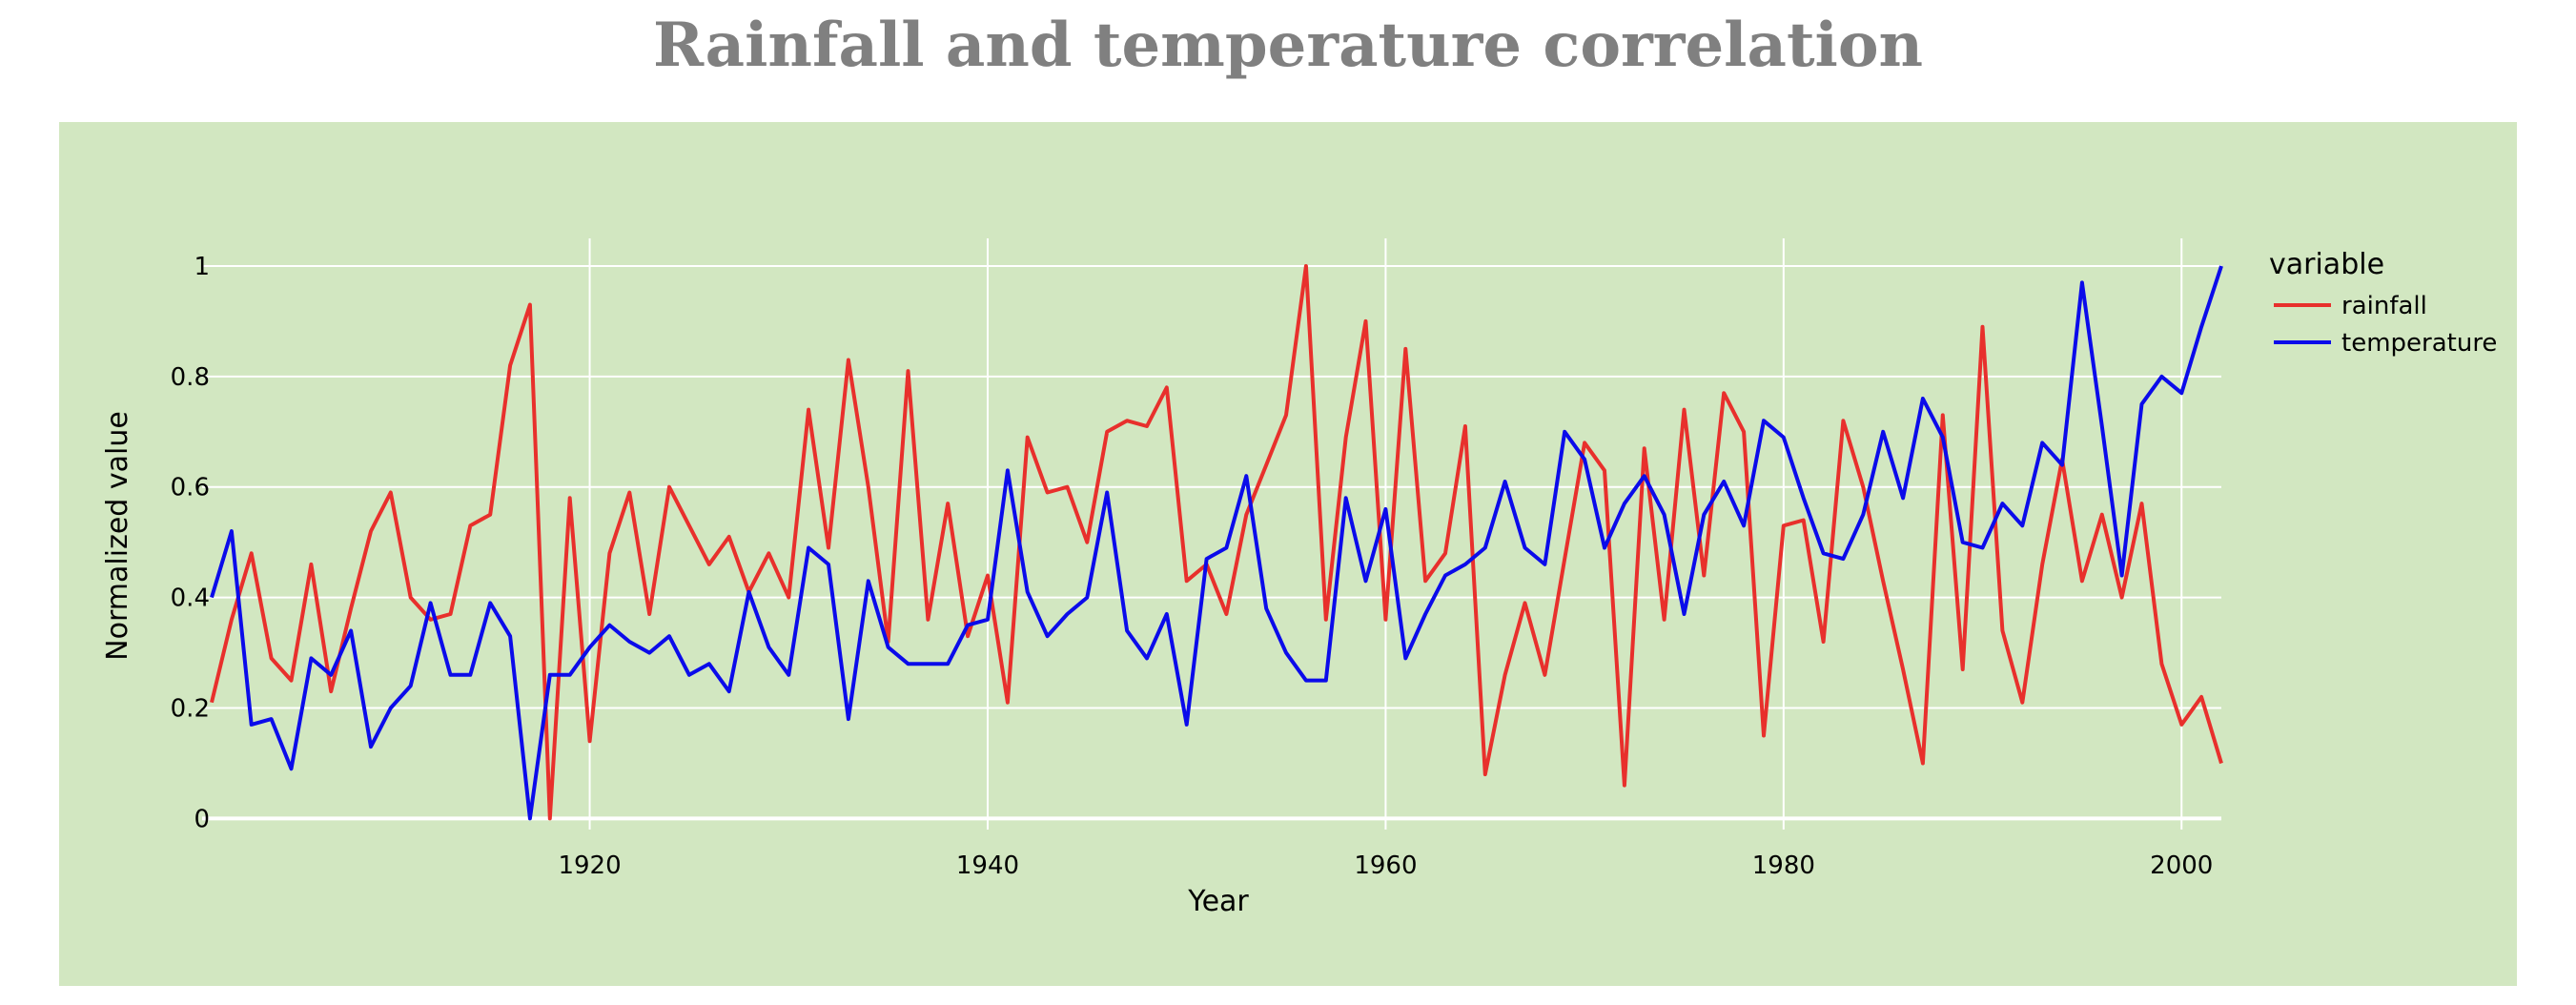 Image resolution: width=2576 pixels, height=1005 pixels. I want to click on legend-item-rainfall: rainfall, so click(2350, 306).